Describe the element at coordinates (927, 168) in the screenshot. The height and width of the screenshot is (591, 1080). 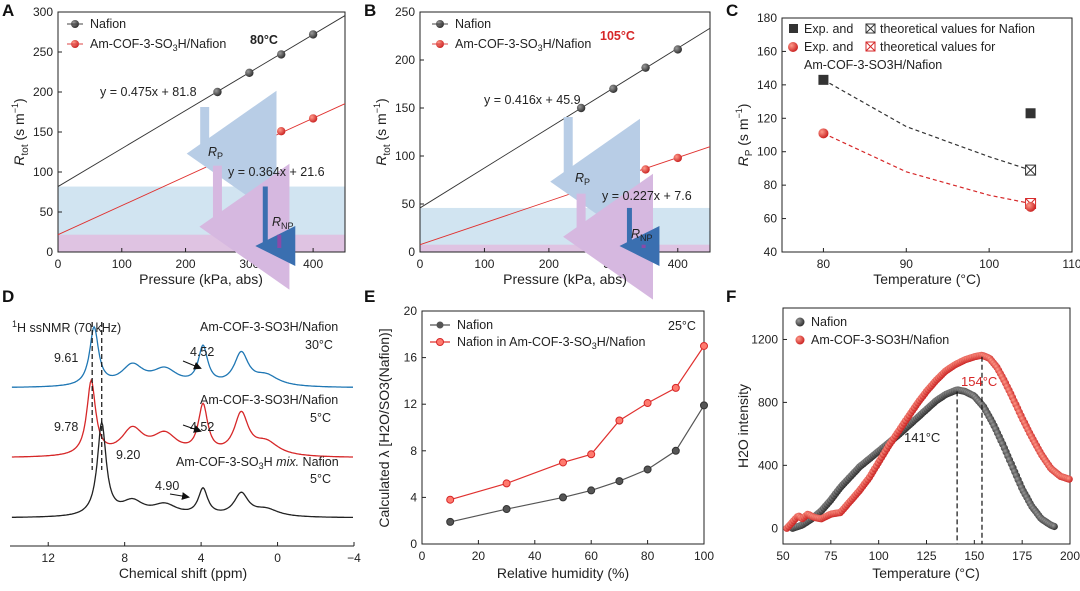
I see `trend-line-cof` at that location.